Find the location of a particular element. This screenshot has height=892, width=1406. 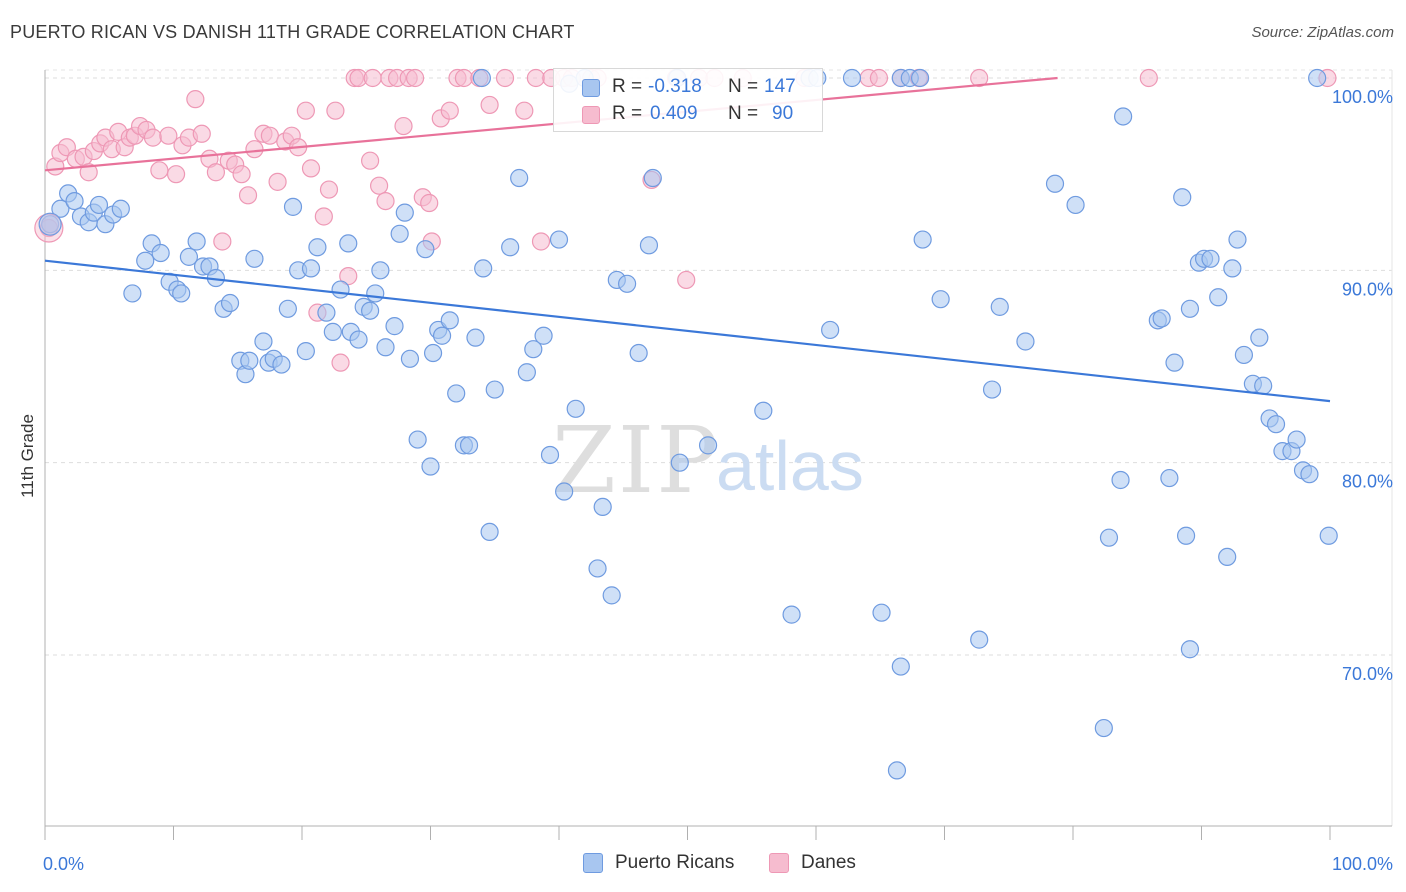

legend-n-label: N = is located at coordinates (743, 86).